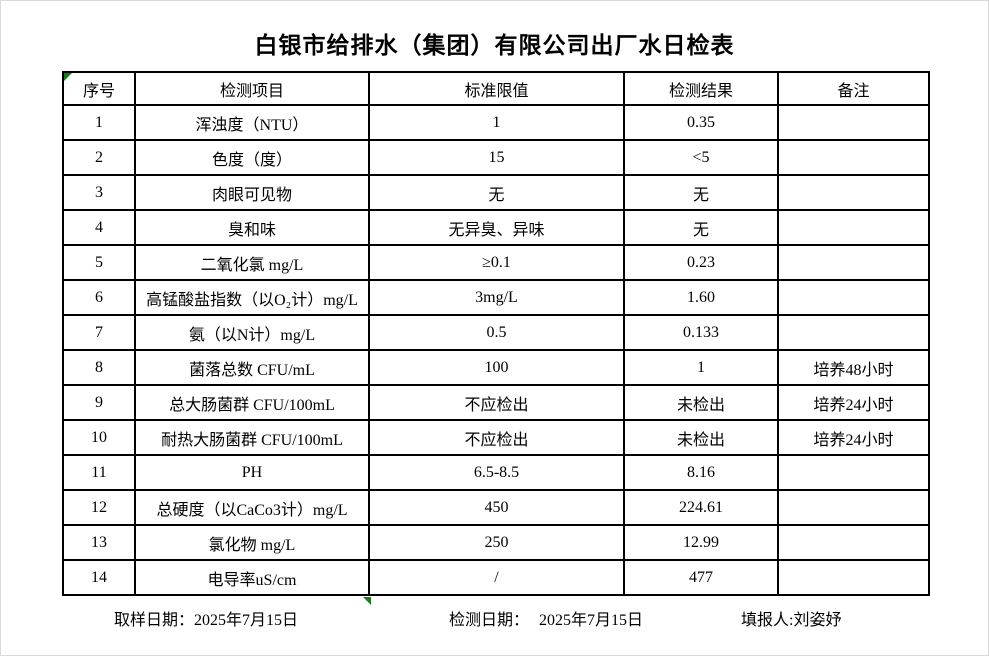  I want to click on reporter-name: 刘姿妤, so click(817, 620).